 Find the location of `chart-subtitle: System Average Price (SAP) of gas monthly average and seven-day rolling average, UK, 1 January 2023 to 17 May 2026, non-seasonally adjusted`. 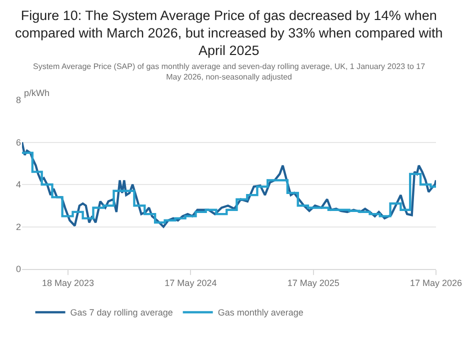

chart-subtitle: System Average Price (SAP) of gas monthly average and seven-day rolling average, UK, 1 January 2023 to 17 May 2026, non-seasonally adjusted is located at coordinates (229, 72).